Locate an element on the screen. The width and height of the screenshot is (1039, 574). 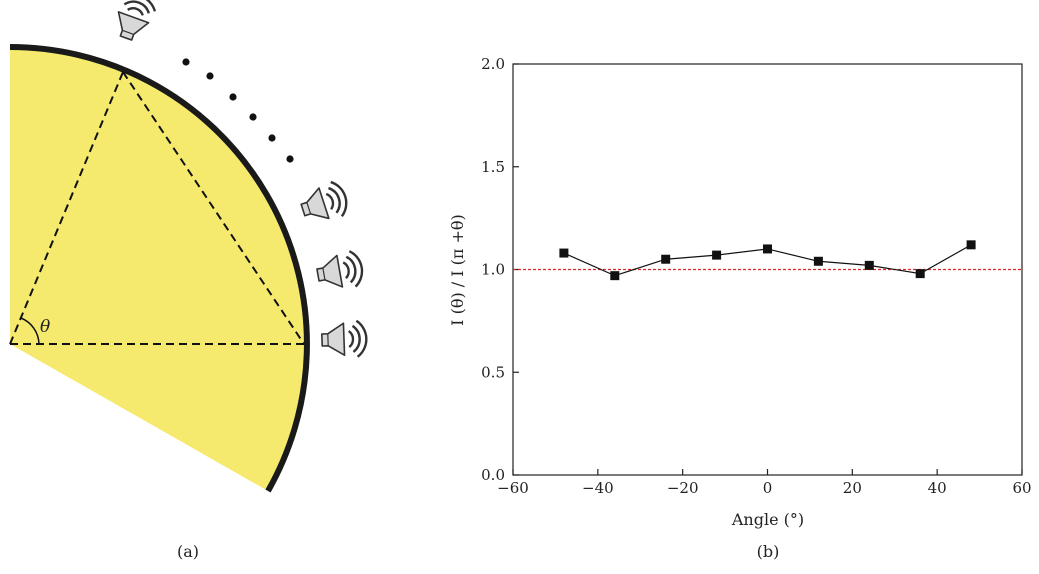
x-axis-label: Angle (°) is located at coordinates (767, 519).